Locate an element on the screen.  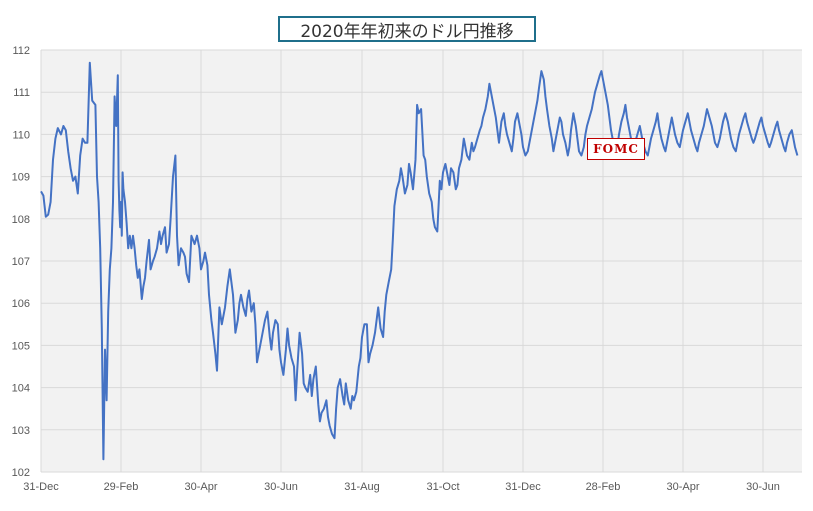
y-tick-label: 107 is located at coordinates (21, 262).